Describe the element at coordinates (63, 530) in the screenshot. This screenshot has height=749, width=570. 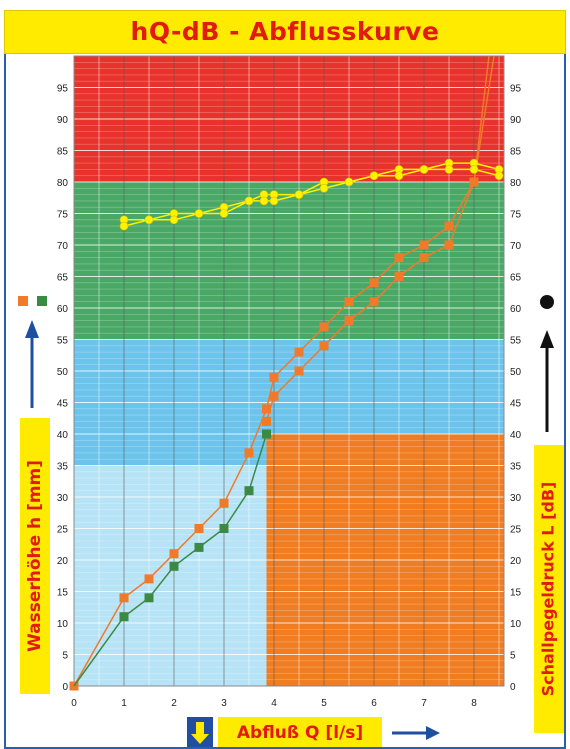
I see `y-tick-left: 25` at that location.